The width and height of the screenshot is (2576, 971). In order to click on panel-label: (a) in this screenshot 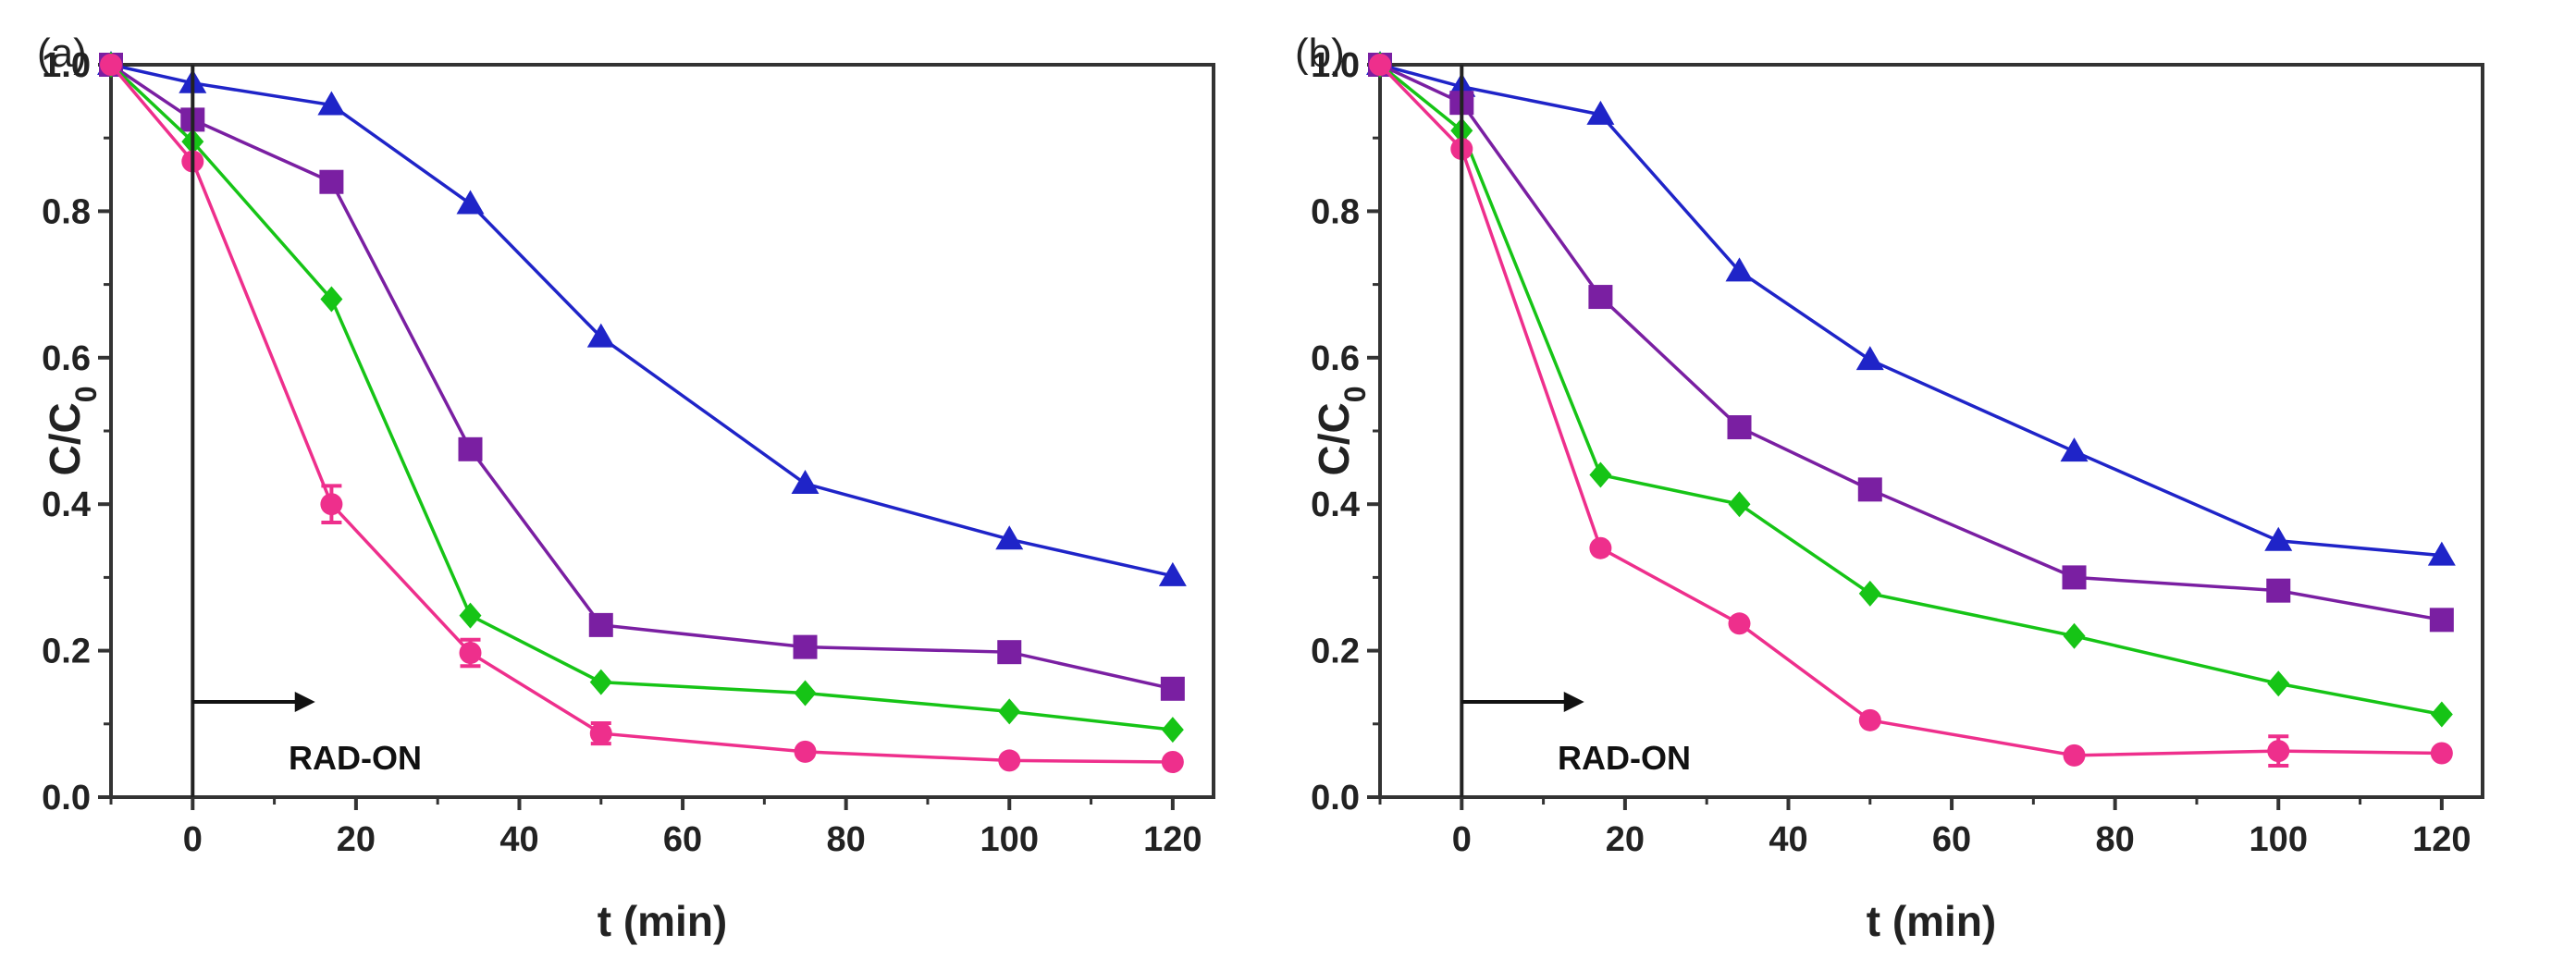, I will do `click(62, 54)`.